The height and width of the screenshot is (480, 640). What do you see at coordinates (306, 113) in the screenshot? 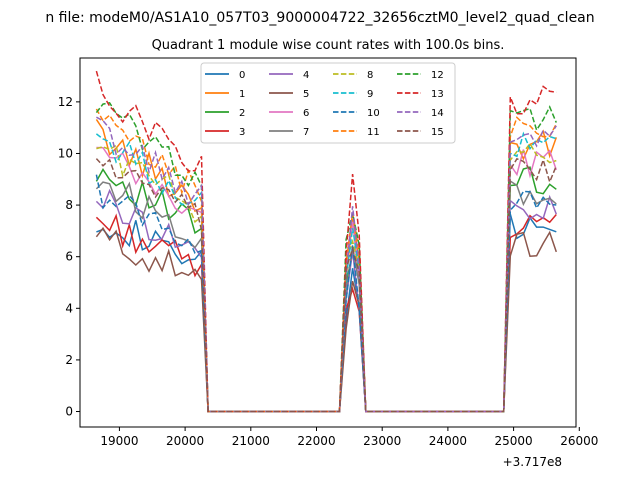
I see `legend-label-6: 6` at bounding box center [306, 113].